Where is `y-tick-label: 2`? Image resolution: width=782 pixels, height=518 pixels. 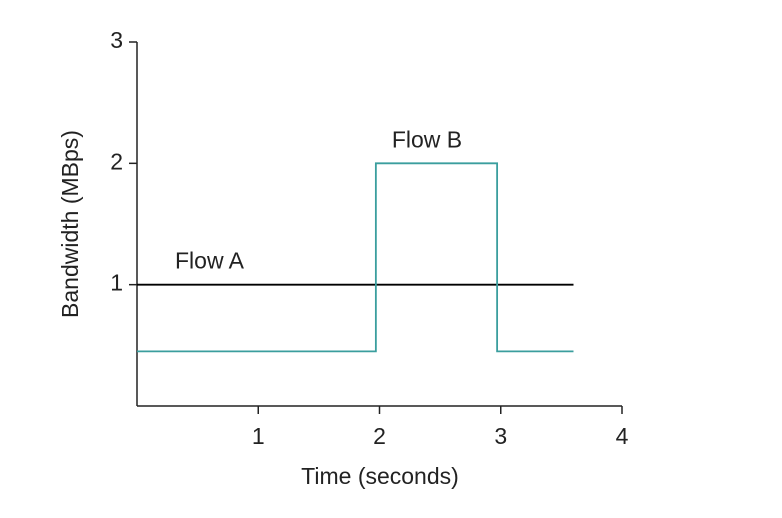 y-tick-label: 2 is located at coordinates (116, 161).